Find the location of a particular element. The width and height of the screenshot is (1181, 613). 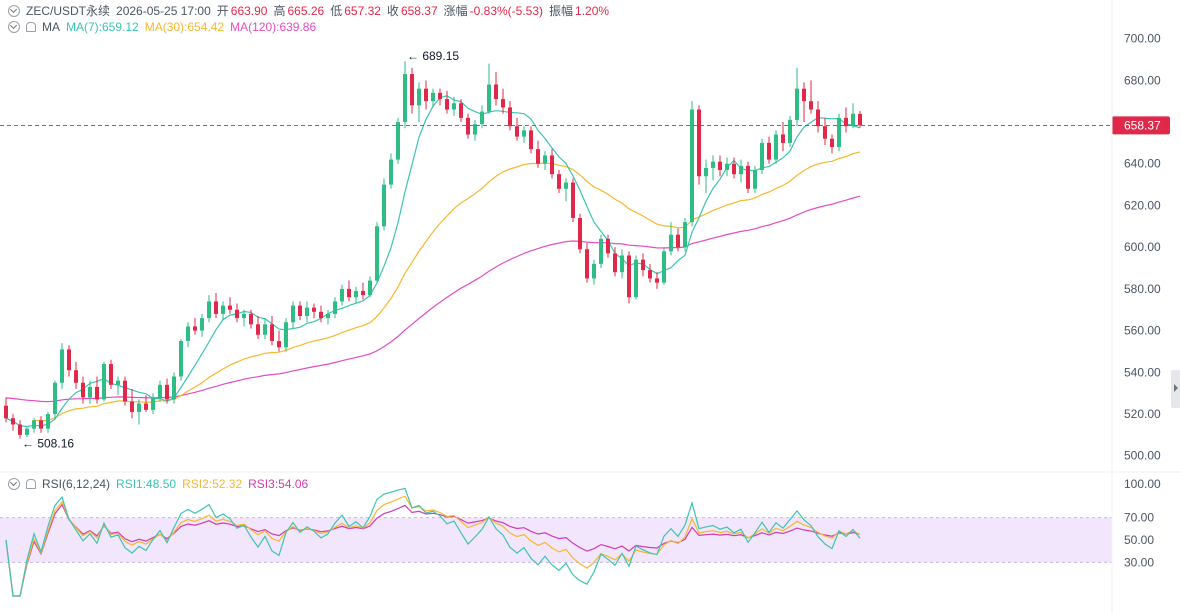

symbol-label: ZEC/USDT永续 is located at coordinates (68, 11).